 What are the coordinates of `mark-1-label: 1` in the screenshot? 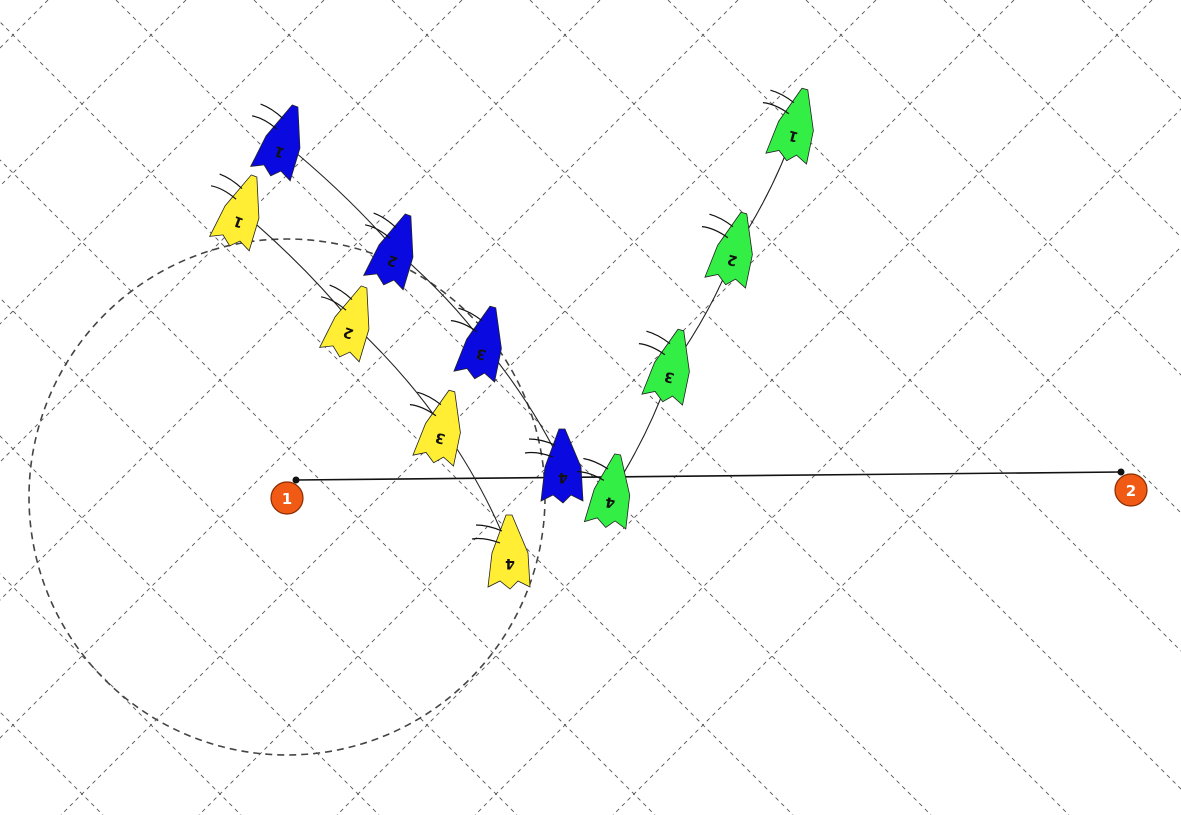 It's located at (287, 499).